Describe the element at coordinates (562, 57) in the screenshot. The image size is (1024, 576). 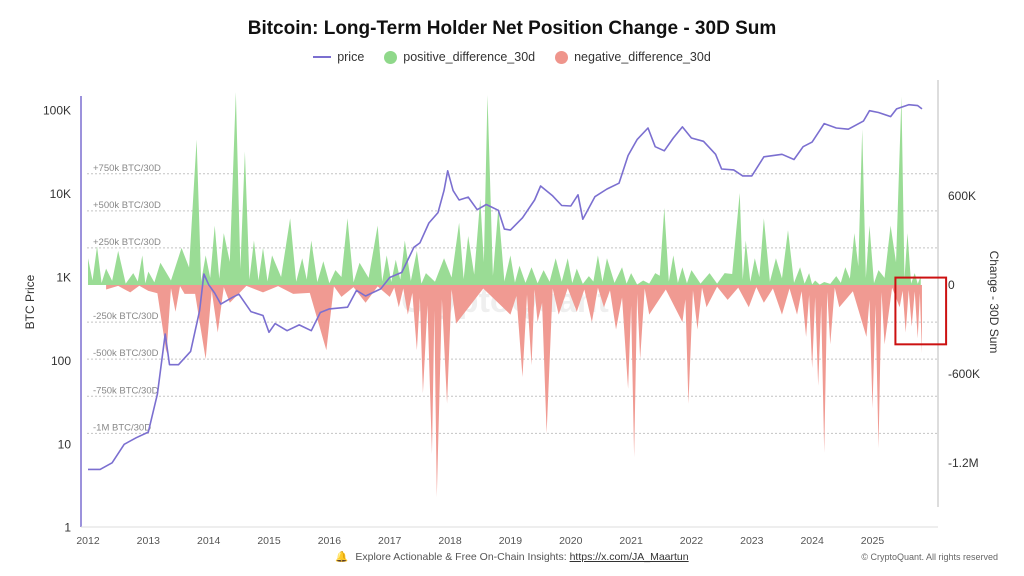
I see `legend-swatch-negative` at that location.